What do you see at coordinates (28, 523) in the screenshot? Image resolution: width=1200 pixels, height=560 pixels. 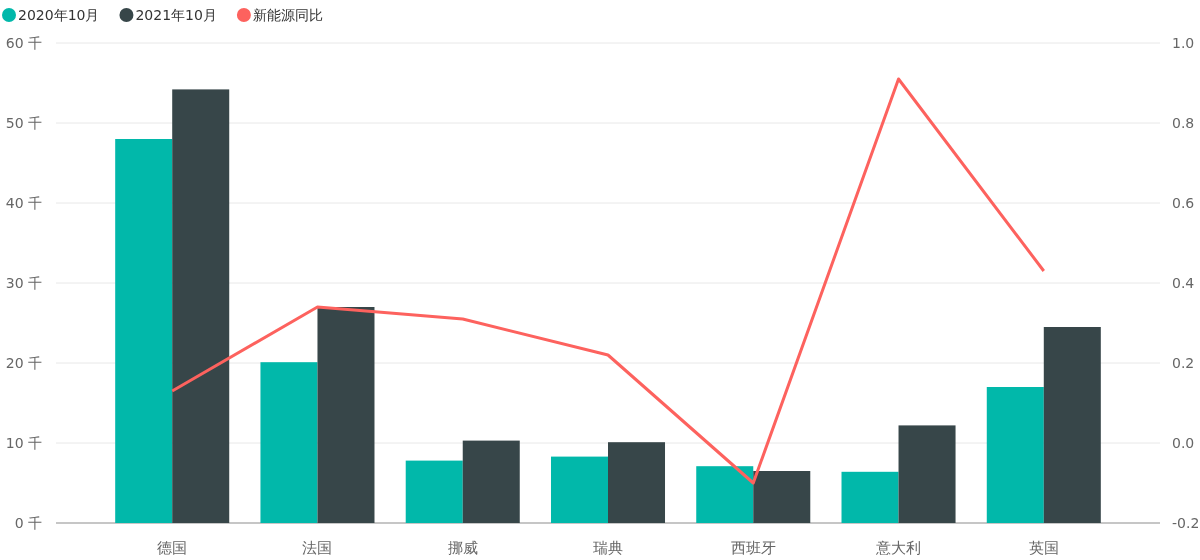 I see `y-tick-label: 0 千` at bounding box center [28, 523].